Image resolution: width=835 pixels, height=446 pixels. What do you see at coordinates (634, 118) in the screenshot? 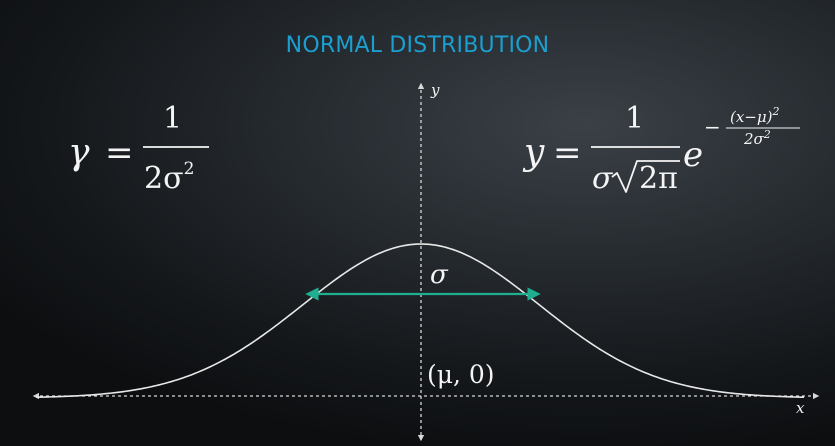
I see `pdf-numerator: 1` at bounding box center [634, 118].